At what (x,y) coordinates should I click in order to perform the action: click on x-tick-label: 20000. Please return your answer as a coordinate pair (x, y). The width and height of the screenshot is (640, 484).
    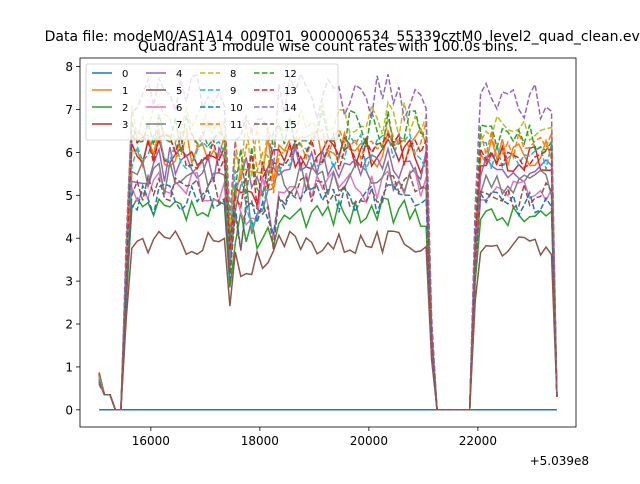
    Looking at the image, I should click on (369, 441).